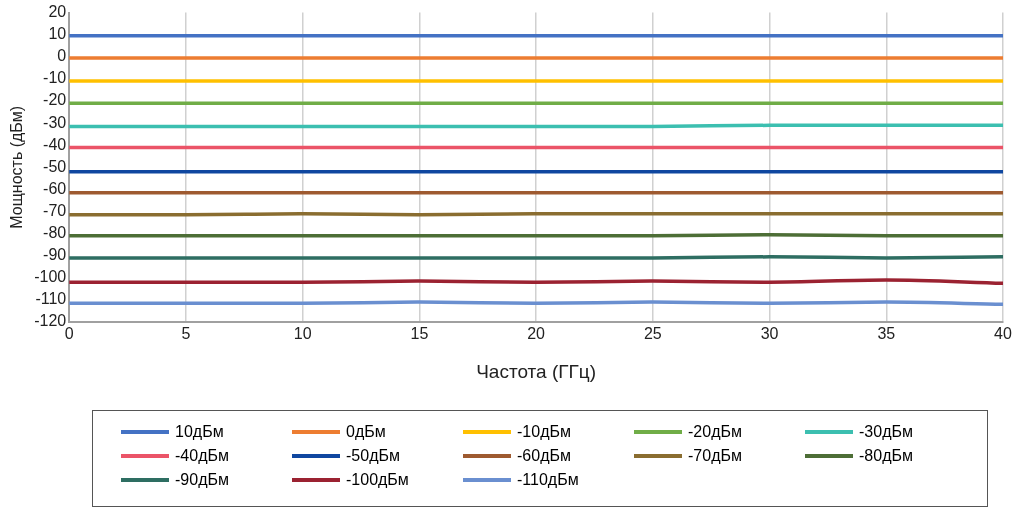 This screenshot has height=509, width=1017. I want to click on y-tick-label: 0, so click(62, 56).